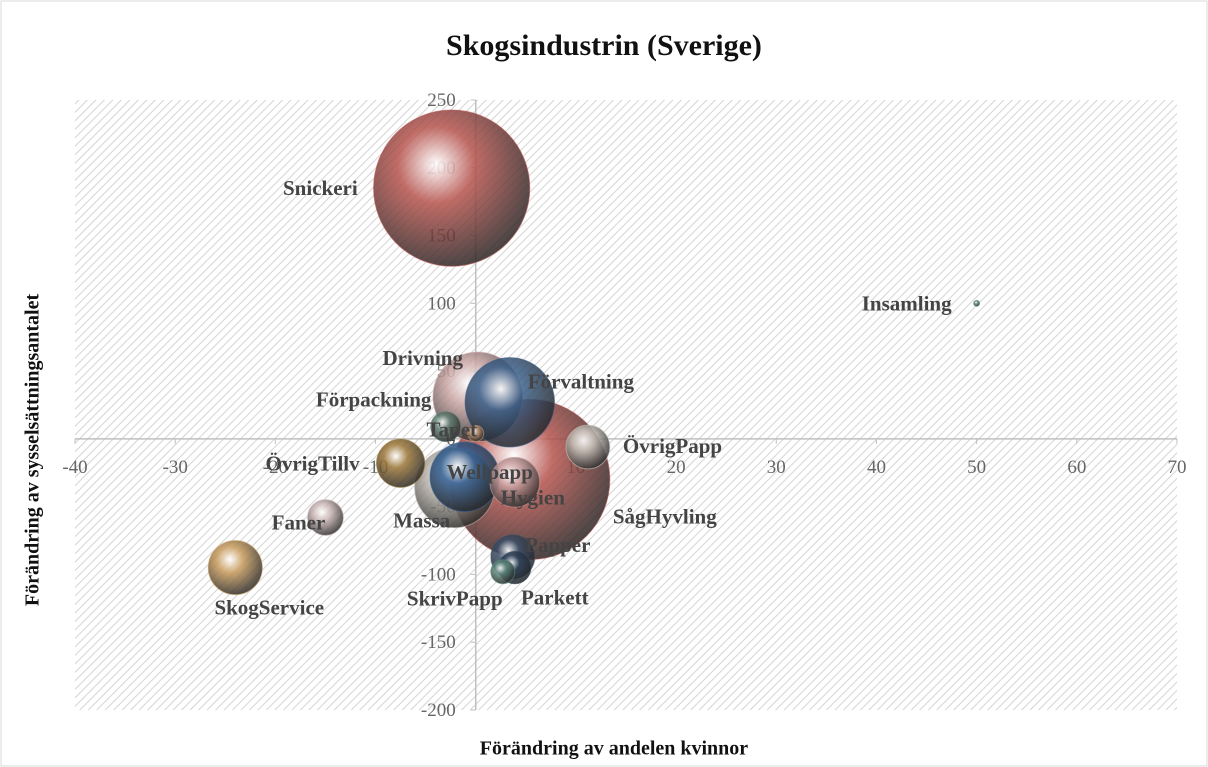 This screenshot has width=1208, height=767. What do you see at coordinates (490, 472) in the screenshot?
I see `bubble-label: Wellpapp` at bounding box center [490, 472].